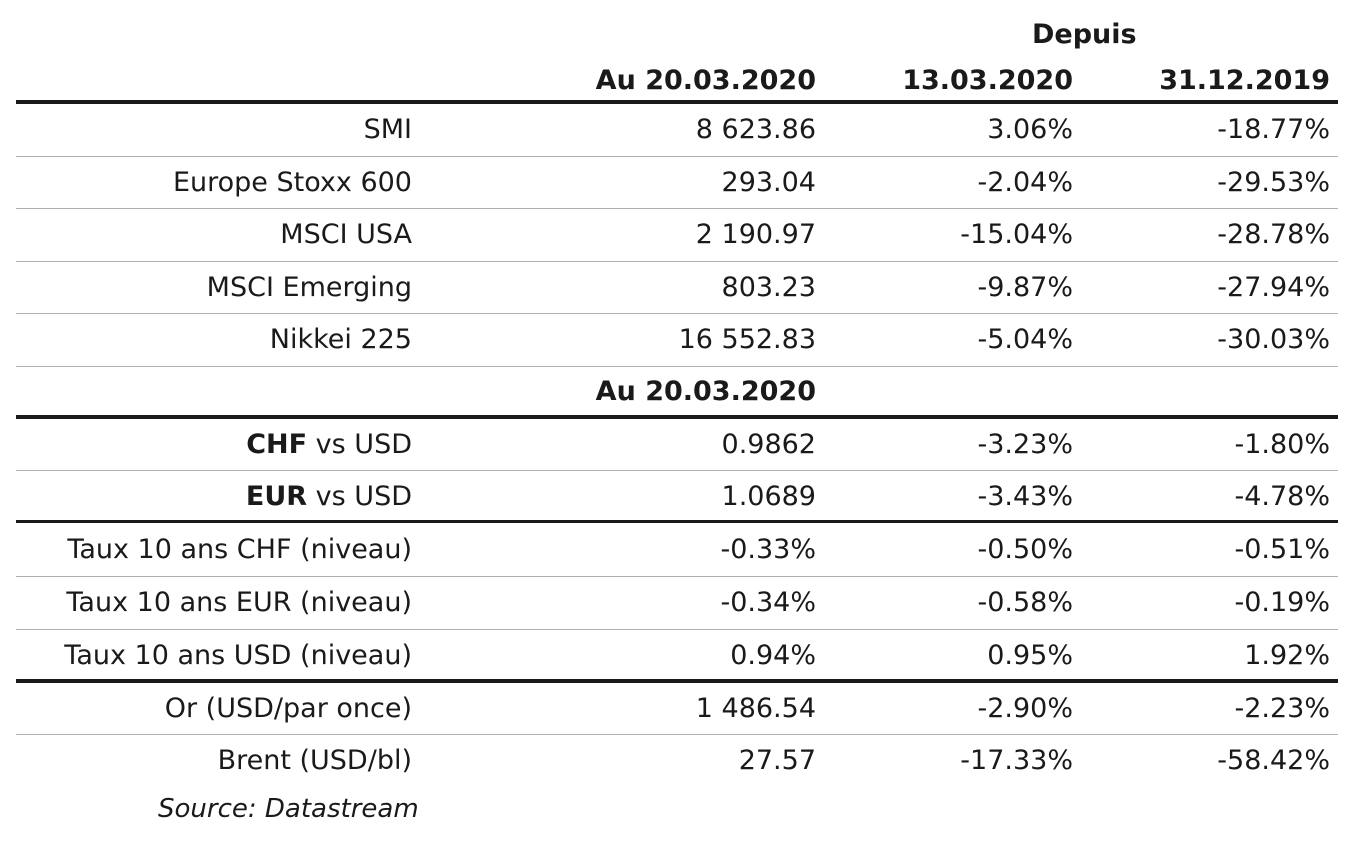 This screenshot has width=1352, height=842. I want to click on header-rule, so click(677, 102).